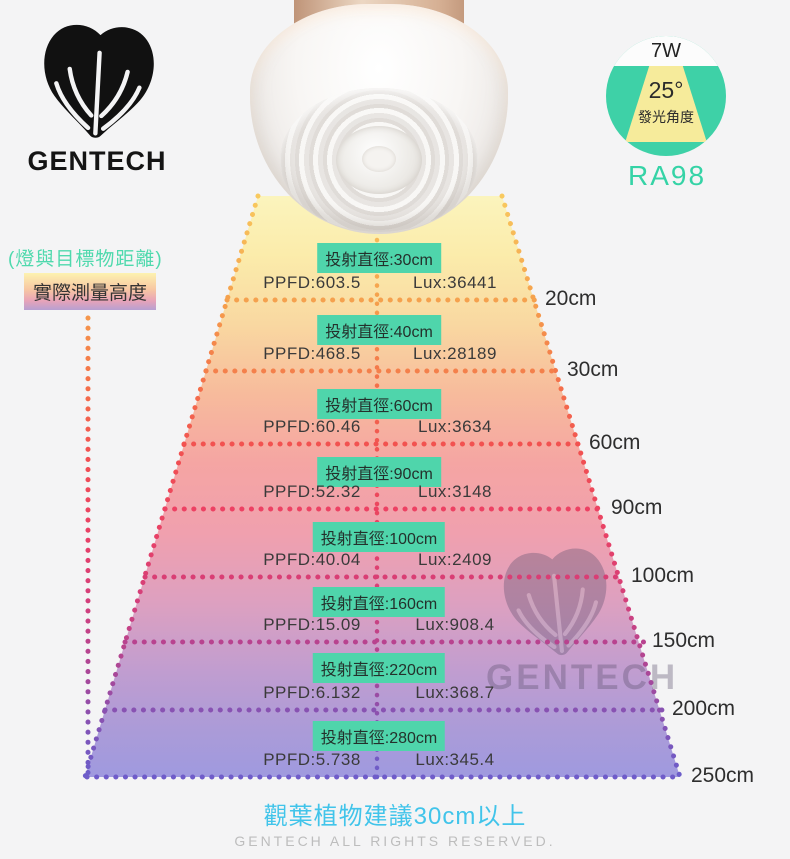  I want to click on diameter-chip: 投射直徑:30cm, so click(379, 258).